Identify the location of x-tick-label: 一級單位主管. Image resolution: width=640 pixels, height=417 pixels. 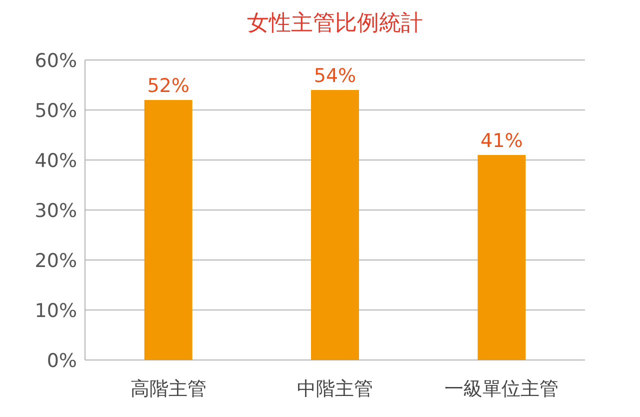
(501, 389).